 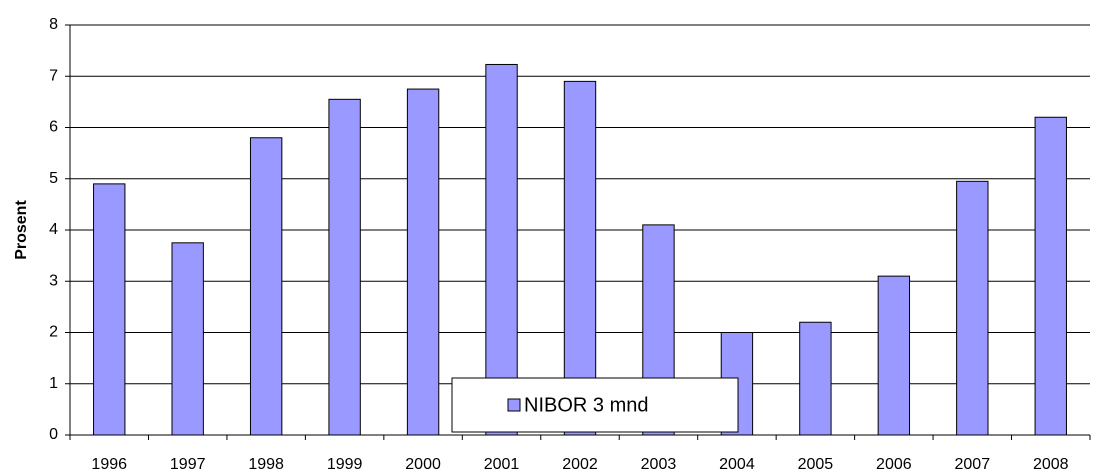 I want to click on y-tick-label: 2, so click(x=53, y=332).